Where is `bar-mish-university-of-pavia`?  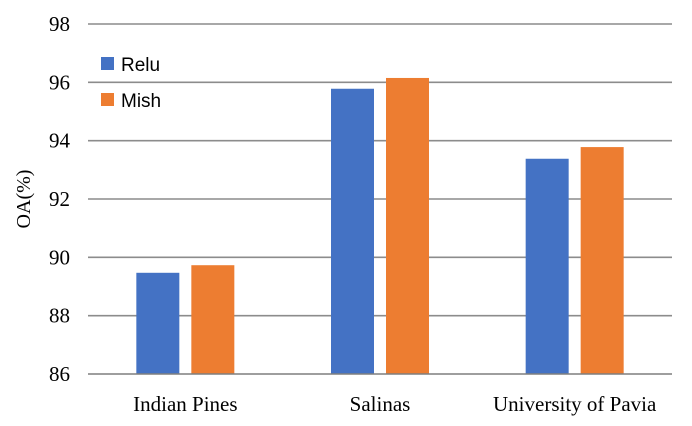
bar-mish-university-of-pavia is located at coordinates (602, 260).